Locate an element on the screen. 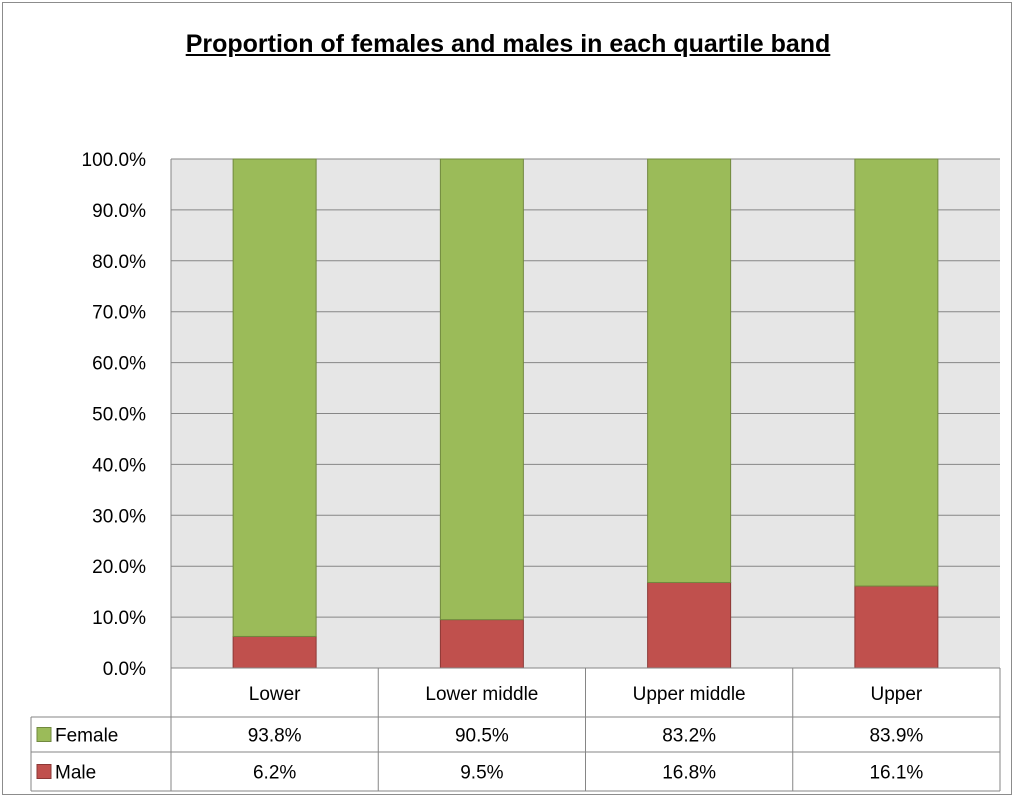 This screenshot has width=1016, height=799. x-tick-label: Lower middle is located at coordinates (481, 694).